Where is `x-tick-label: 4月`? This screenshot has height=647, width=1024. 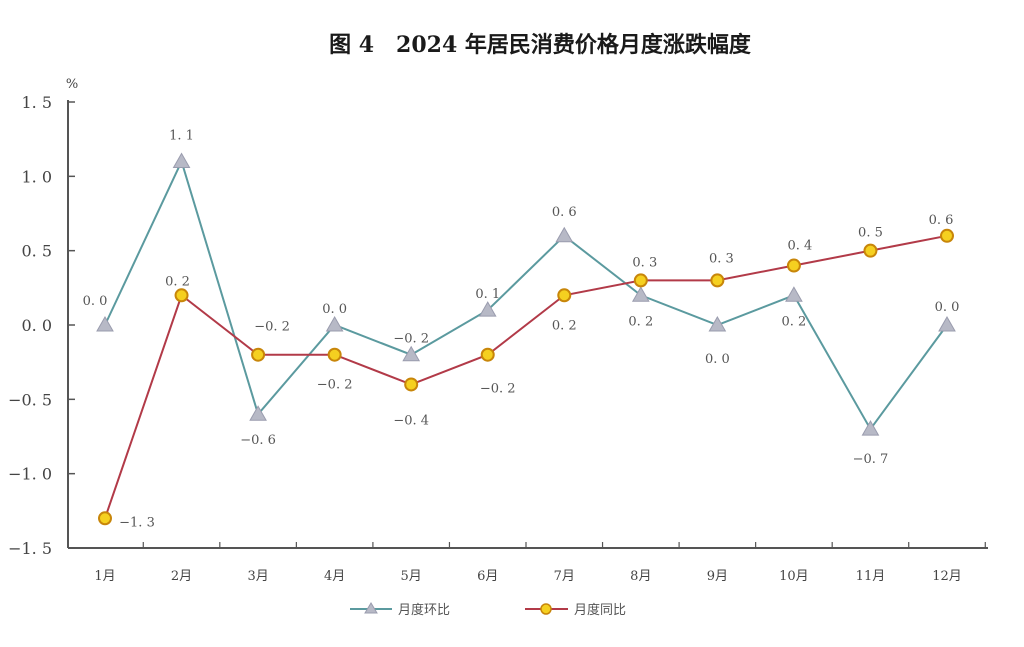
x-tick-label: 4月 is located at coordinates (334, 576).